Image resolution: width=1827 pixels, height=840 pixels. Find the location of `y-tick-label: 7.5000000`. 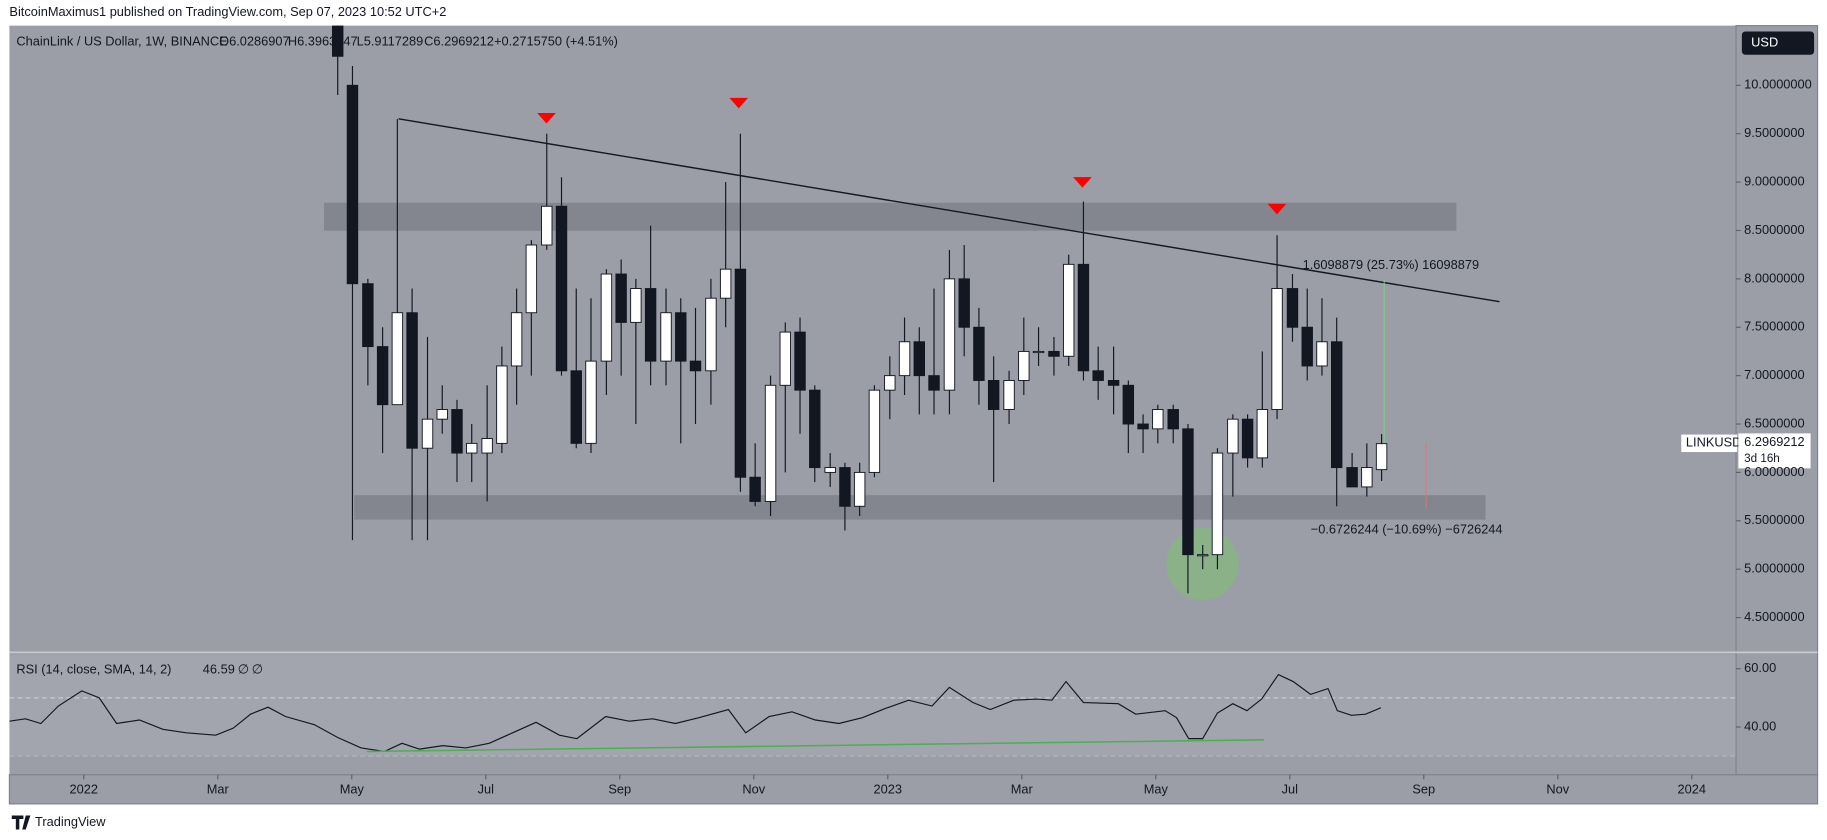

y-tick-label: 7.5000000 is located at coordinates (1774, 326).